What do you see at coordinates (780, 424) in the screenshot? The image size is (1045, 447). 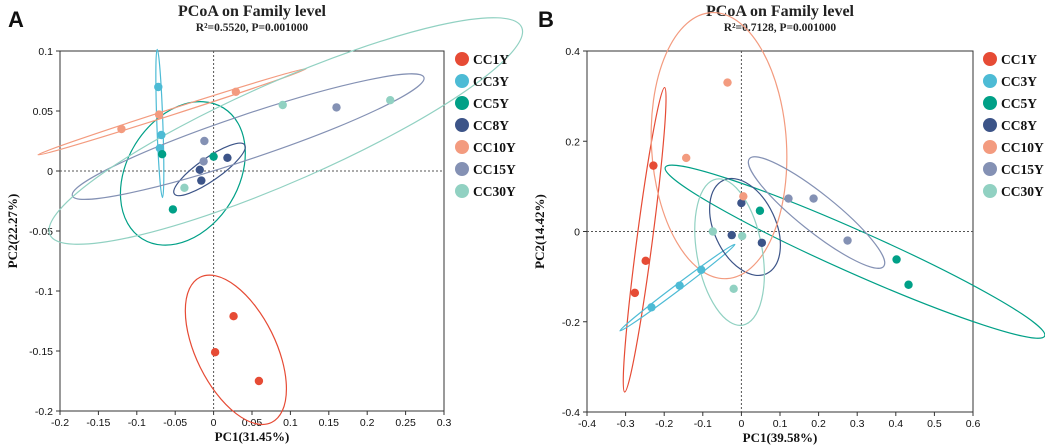 I see `x-tick-label: 0.1` at bounding box center [780, 424].